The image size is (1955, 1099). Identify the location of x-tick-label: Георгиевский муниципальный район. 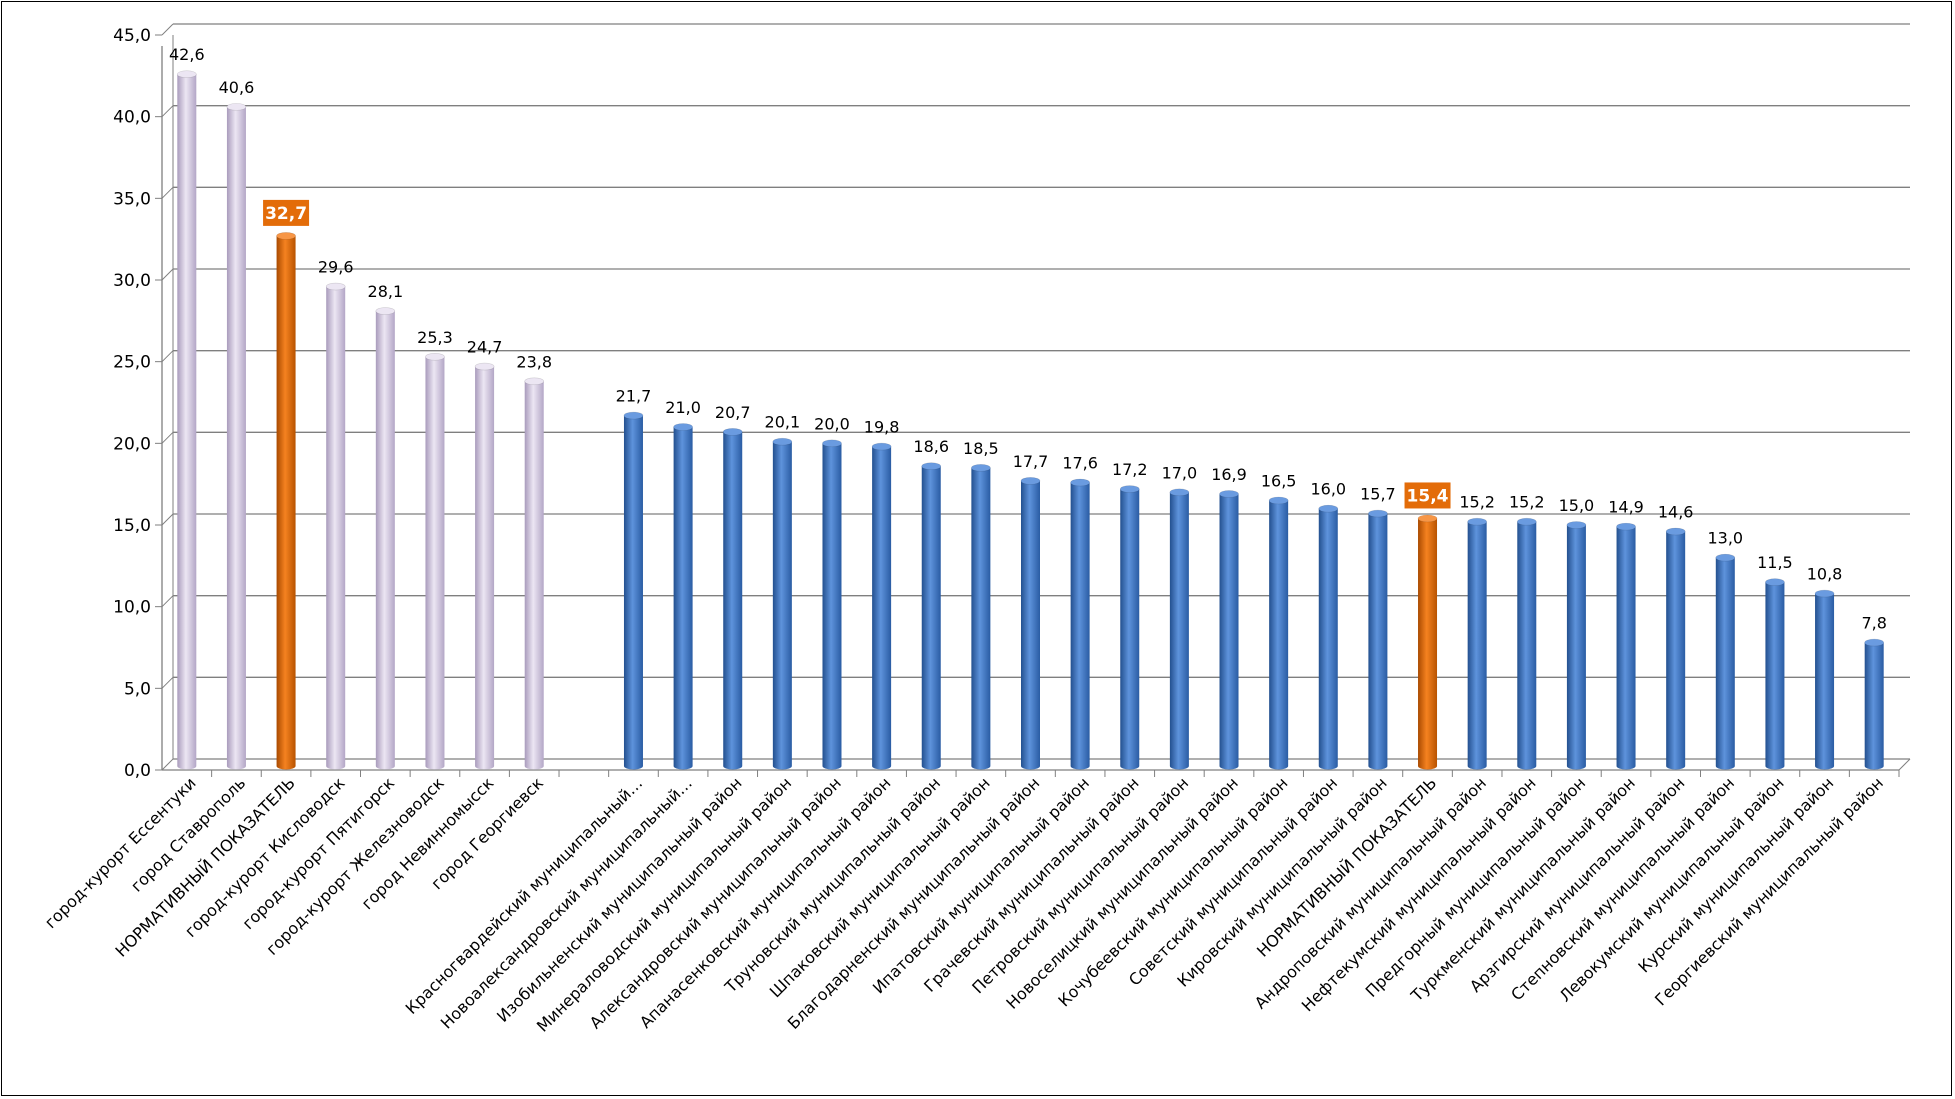
(1769, 891).